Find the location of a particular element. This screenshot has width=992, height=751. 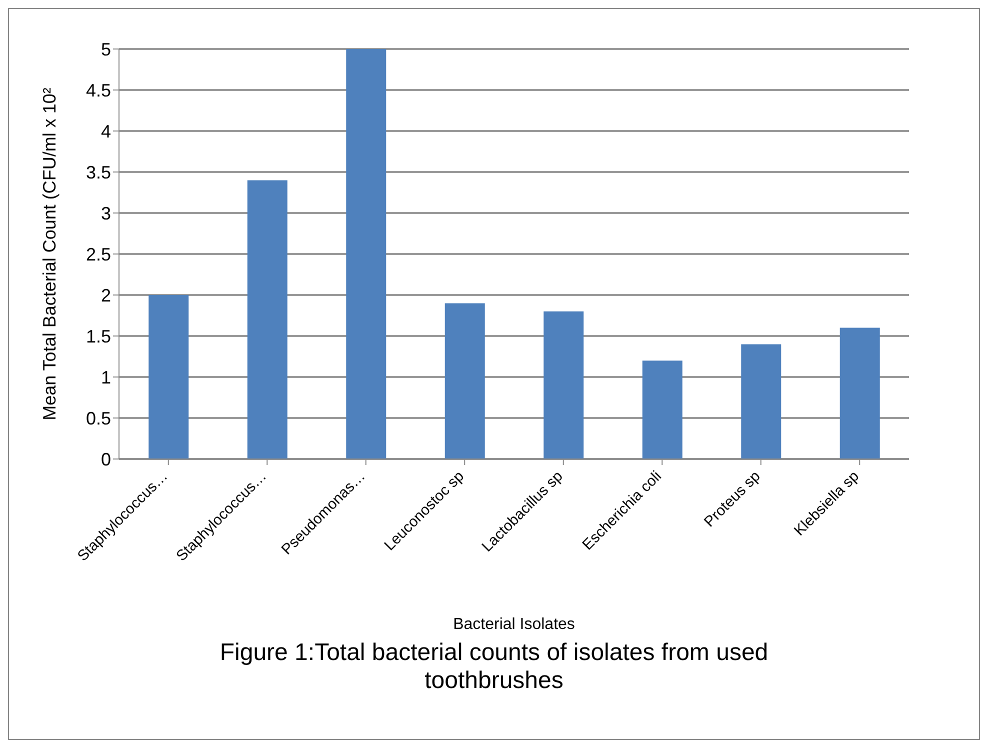

y-tick-label: 5 is located at coordinates (105, 49).